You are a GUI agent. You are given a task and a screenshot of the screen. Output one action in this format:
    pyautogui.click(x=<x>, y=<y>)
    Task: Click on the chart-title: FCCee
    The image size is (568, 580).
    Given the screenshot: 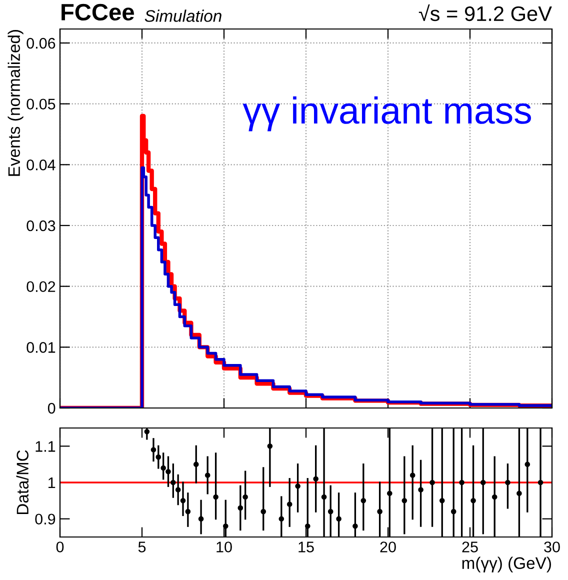 What is the action you would take?
    pyautogui.click(x=98, y=12)
    